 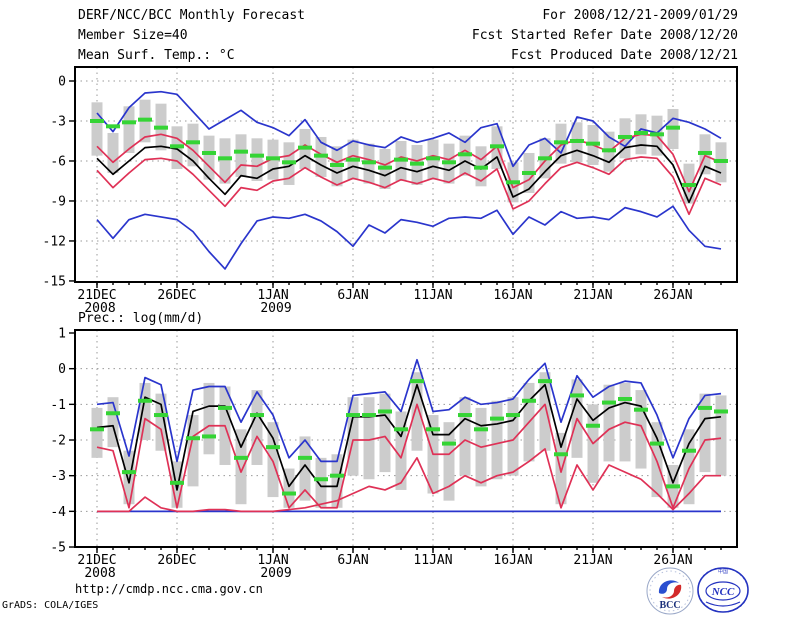 I want to click on x-tick-label: 6JAN, so click(x=352, y=295).